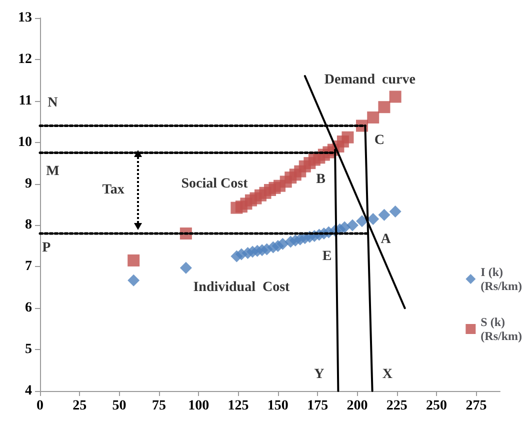  What do you see at coordinates (28, 308) in the screenshot?
I see `y-tick-label: 6` at bounding box center [28, 308].